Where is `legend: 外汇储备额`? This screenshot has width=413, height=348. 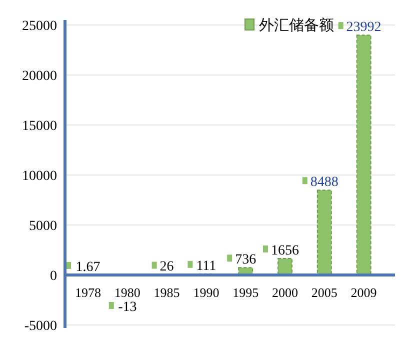
legend: 外汇储备额 is located at coordinates (289, 26).